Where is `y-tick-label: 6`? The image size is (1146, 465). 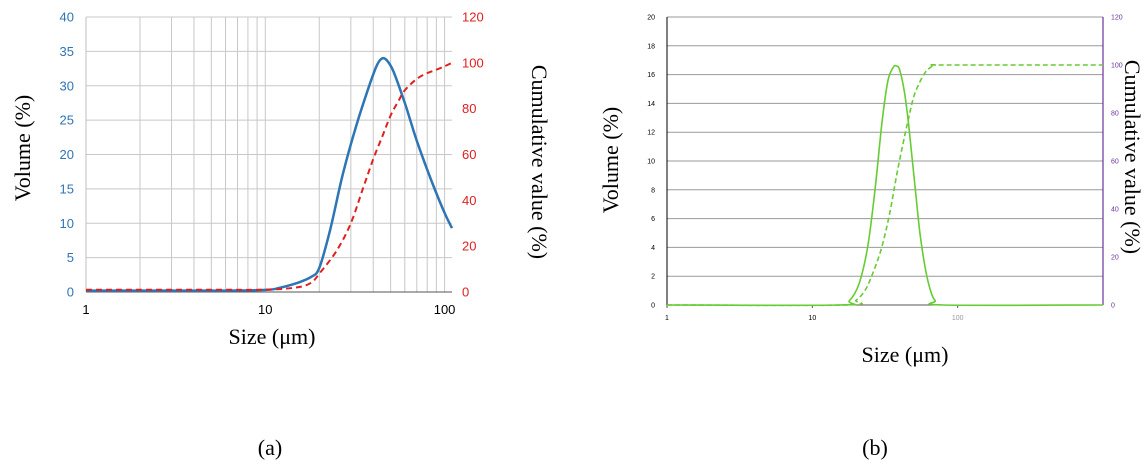
y-tick-label: 6 is located at coordinates (653, 219).